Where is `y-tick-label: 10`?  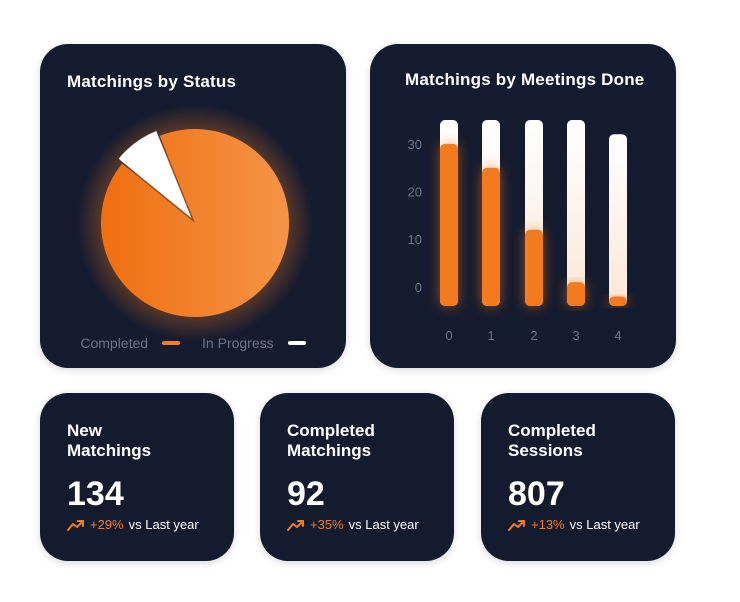
y-tick-label: 10 is located at coordinates (415, 239).